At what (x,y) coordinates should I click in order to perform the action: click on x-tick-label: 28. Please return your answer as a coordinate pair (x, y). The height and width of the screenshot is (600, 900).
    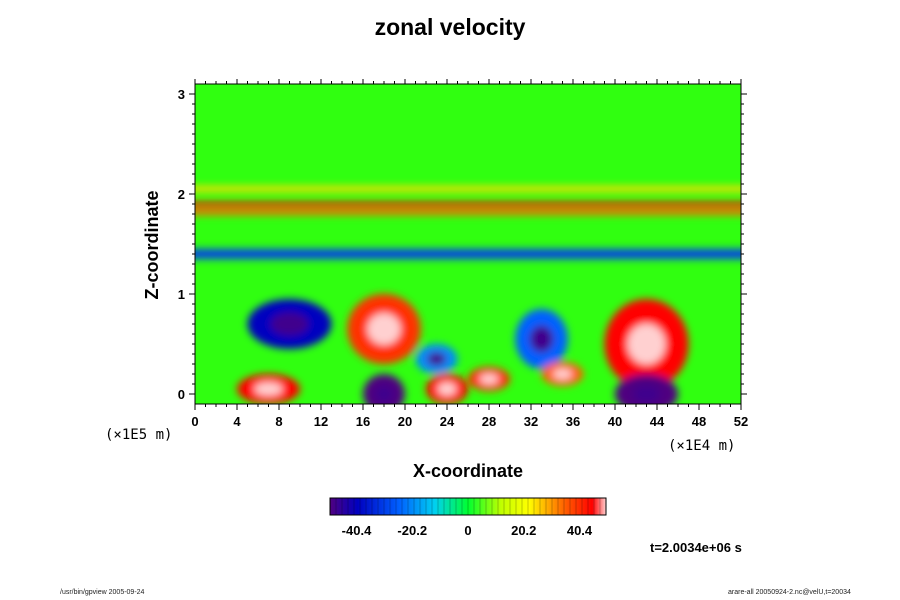
    Looking at the image, I should click on (489, 421).